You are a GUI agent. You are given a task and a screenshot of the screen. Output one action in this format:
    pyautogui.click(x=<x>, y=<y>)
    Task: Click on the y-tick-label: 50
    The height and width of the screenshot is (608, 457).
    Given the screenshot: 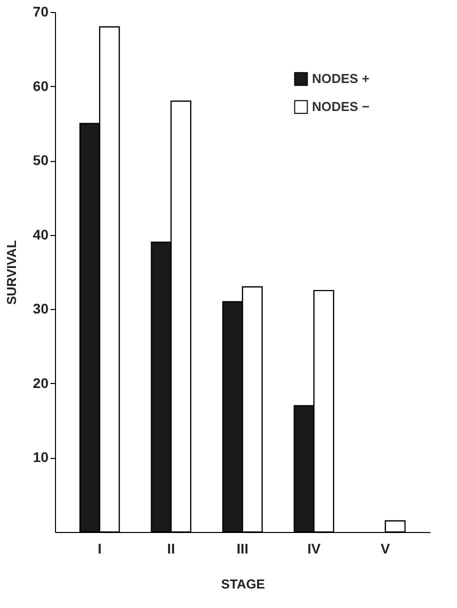 What is the action you would take?
    pyautogui.click(x=40, y=160)
    